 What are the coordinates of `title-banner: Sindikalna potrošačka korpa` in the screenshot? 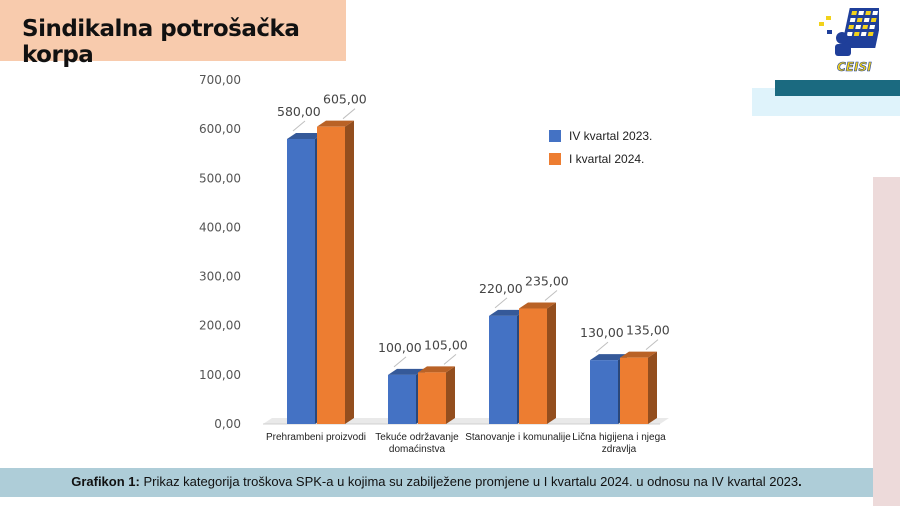 It's located at (173, 34).